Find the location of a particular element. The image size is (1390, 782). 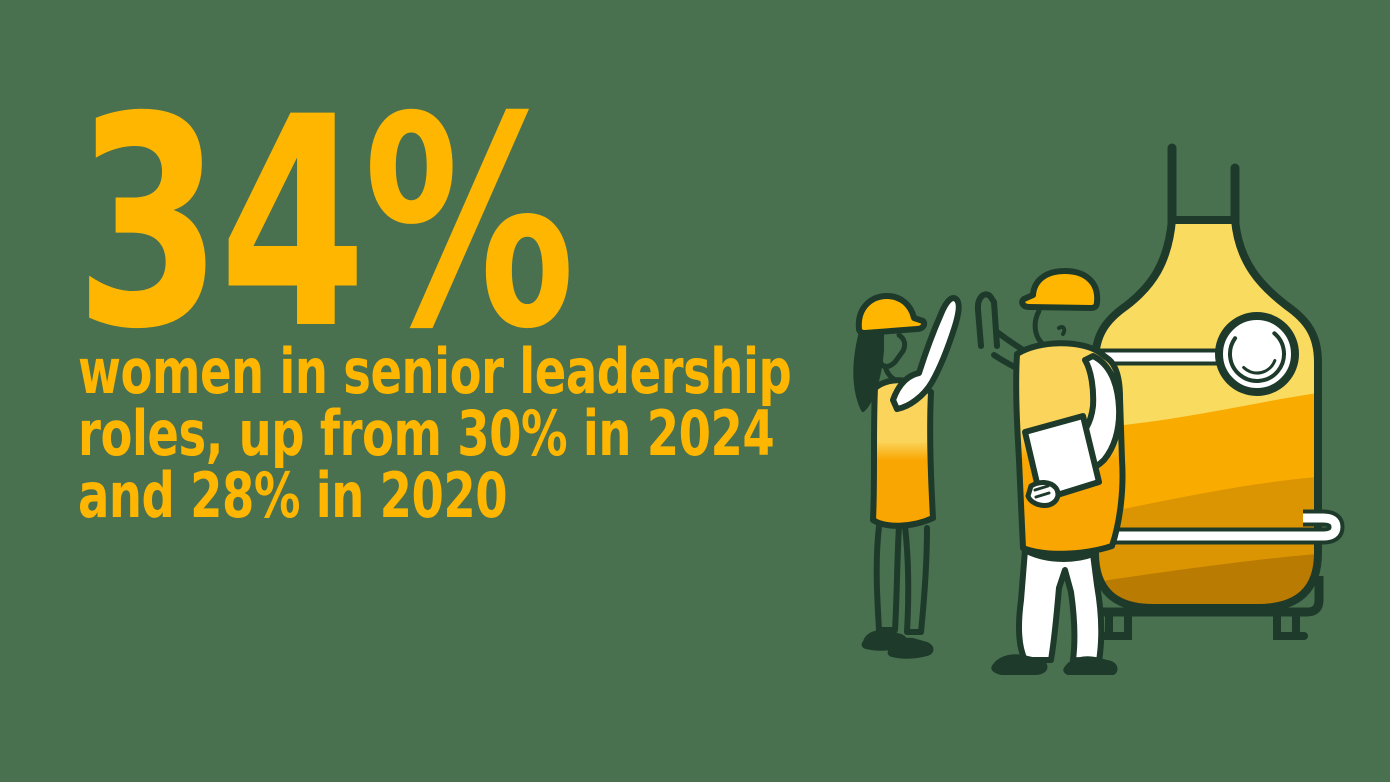

woman-hard-hat is located at coordinates (891, 314).